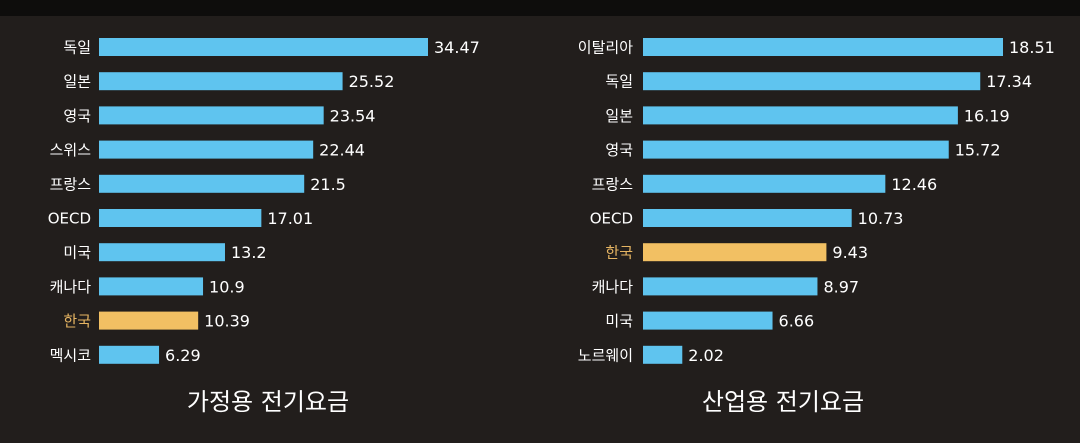 The image size is (1080, 443). I want to click on household-category-label: 프랑스, so click(71, 184).